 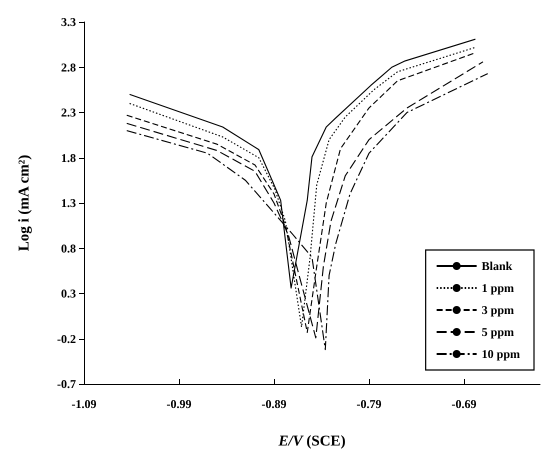 I want to click on legend-label: 5 ppm, so click(x=498, y=332).